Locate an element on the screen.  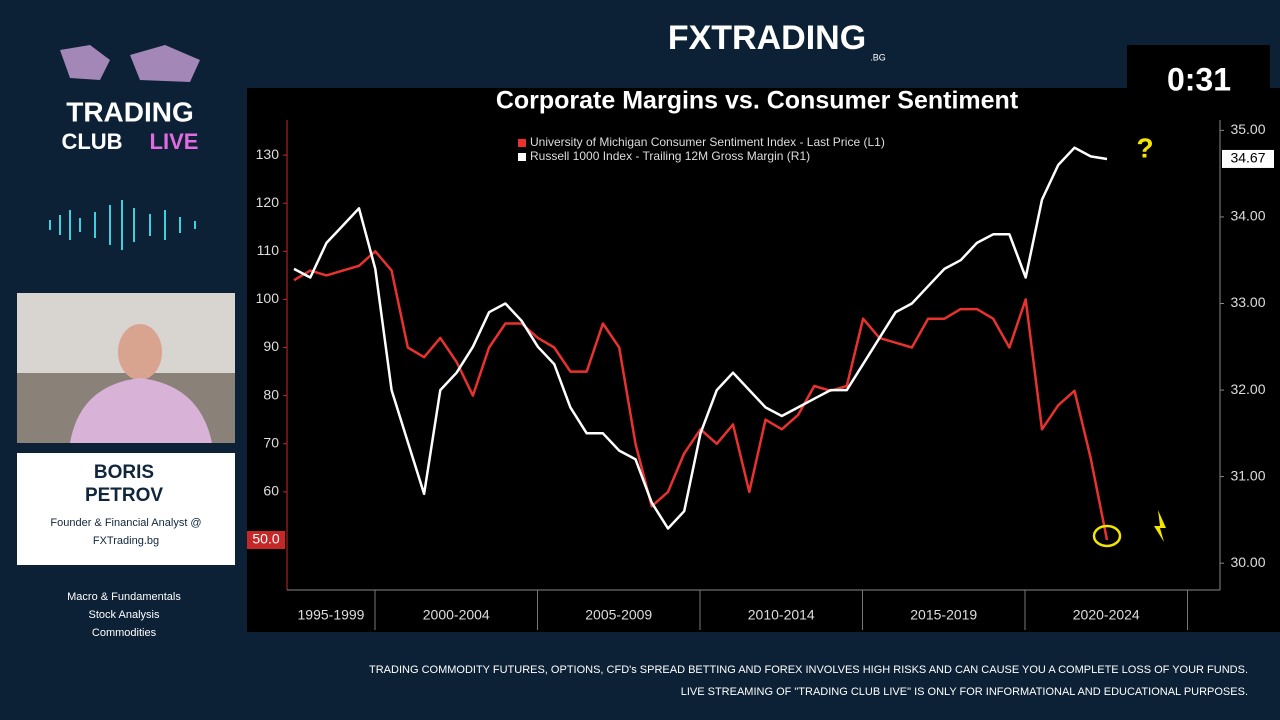
y-tick-label: 90 is located at coordinates (271, 346).